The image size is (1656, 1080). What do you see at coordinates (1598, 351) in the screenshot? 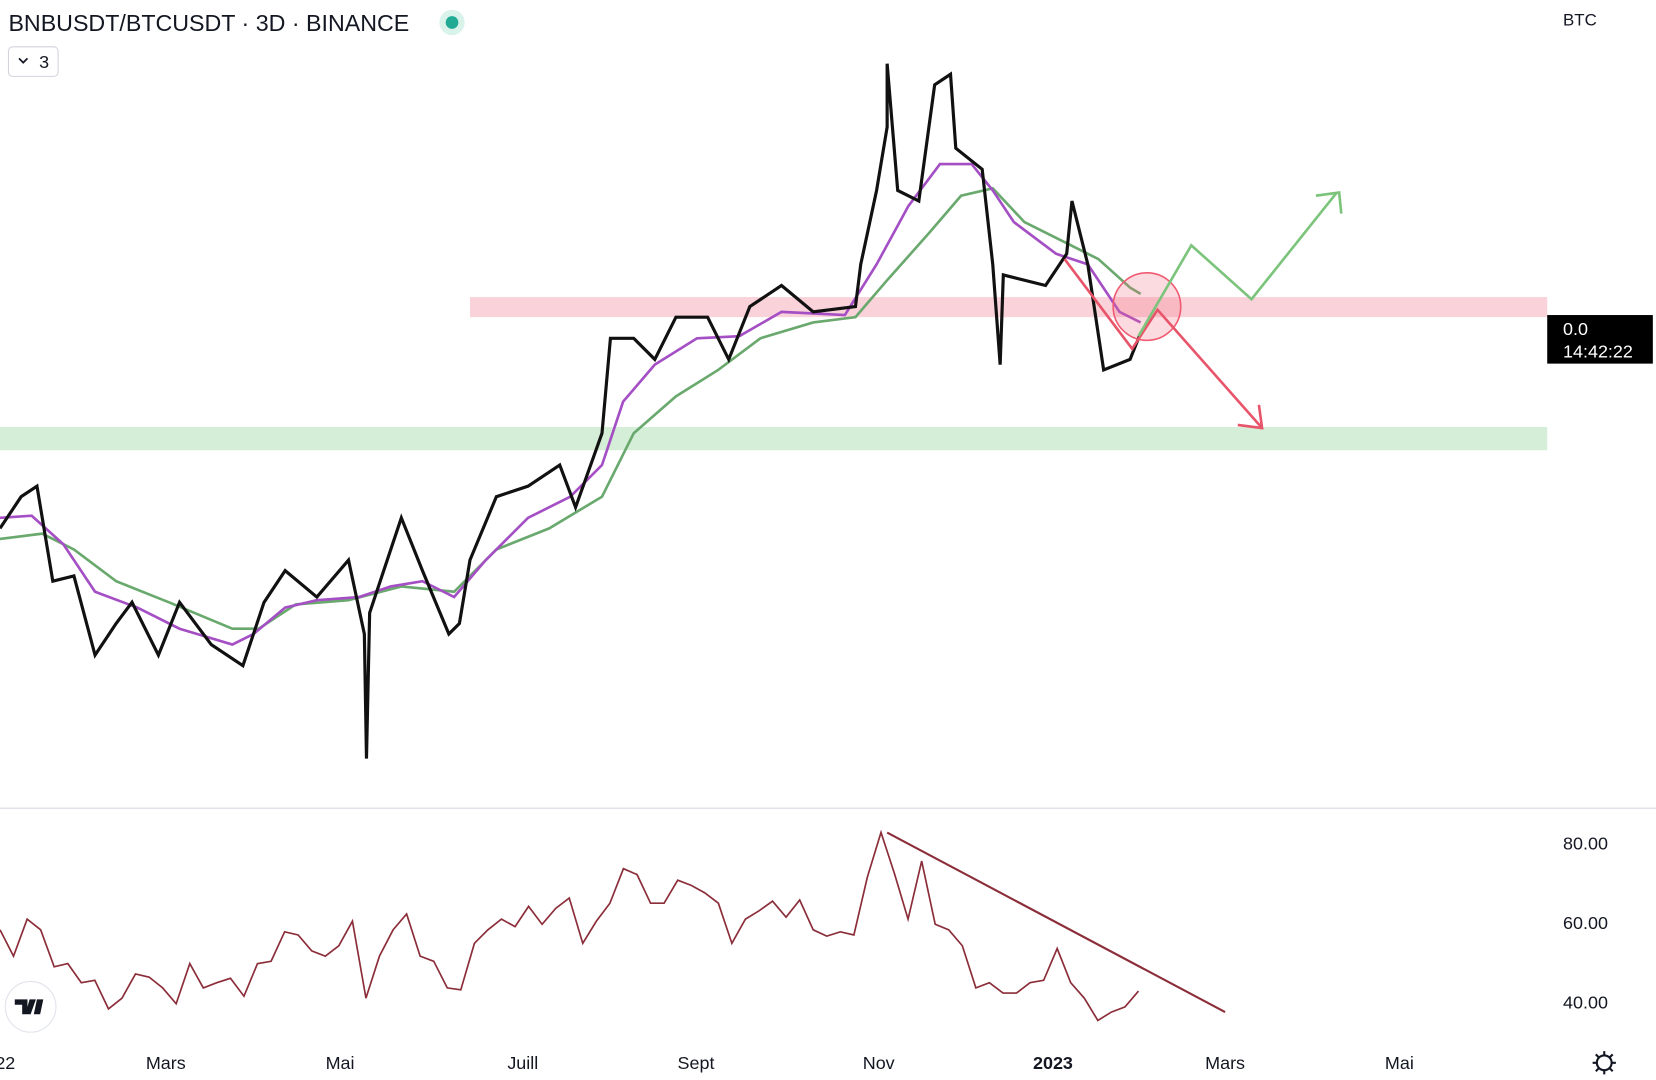
I see `countdown: 14:42:22` at bounding box center [1598, 351].